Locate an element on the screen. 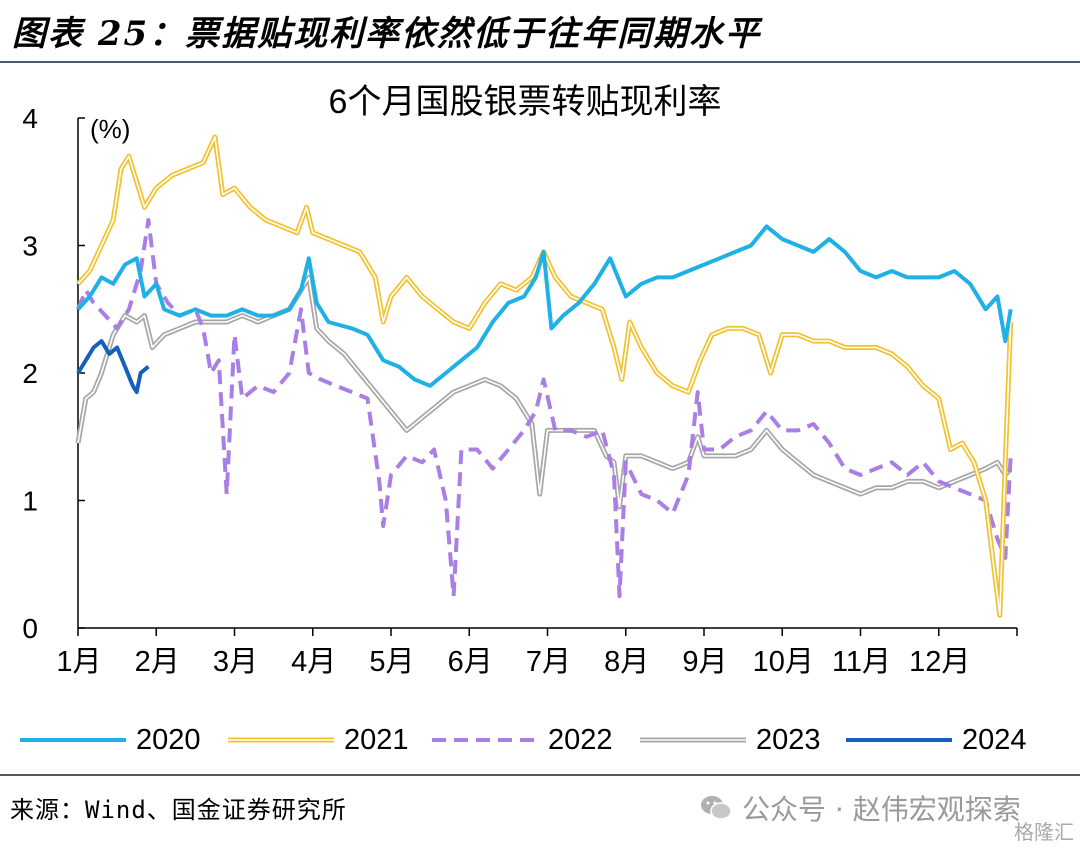 The image size is (1080, 853). legend-label: 2020 is located at coordinates (168, 739).